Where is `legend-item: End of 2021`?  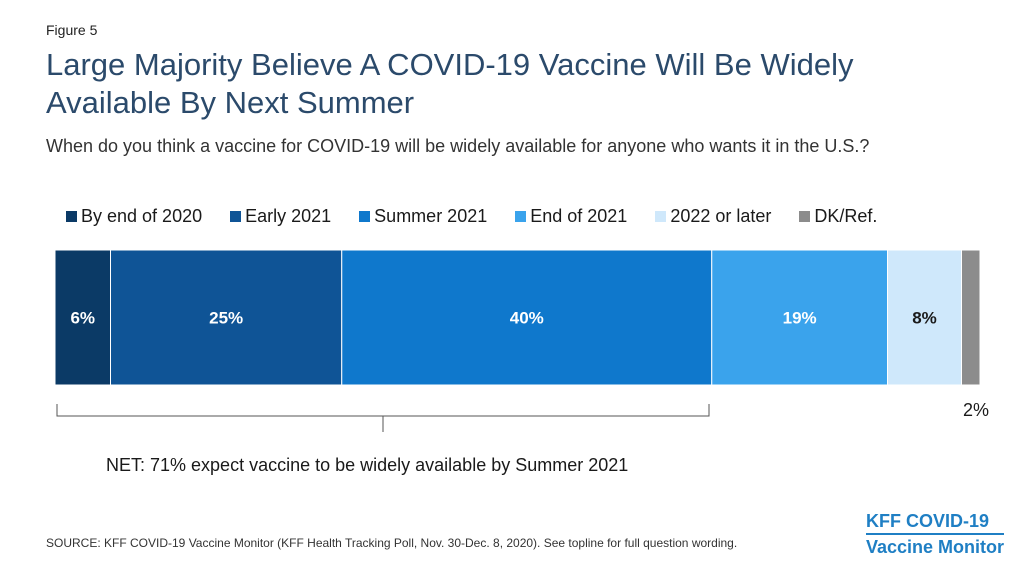 legend-item: End of 2021 is located at coordinates (571, 216).